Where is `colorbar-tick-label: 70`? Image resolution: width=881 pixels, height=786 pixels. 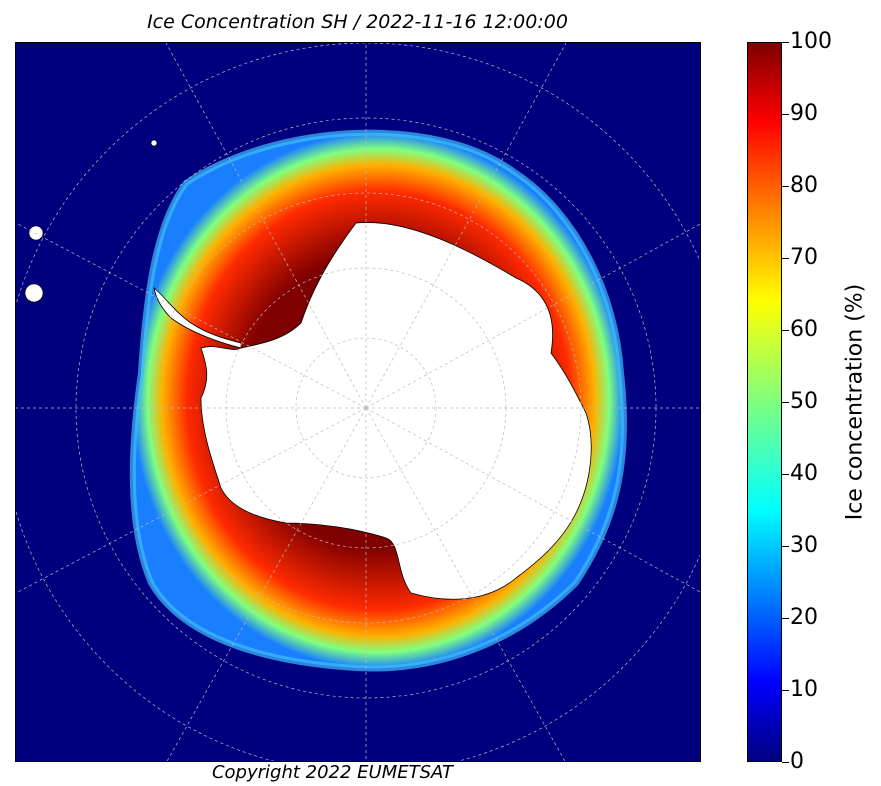 colorbar-tick-label: 70 is located at coordinates (804, 257).